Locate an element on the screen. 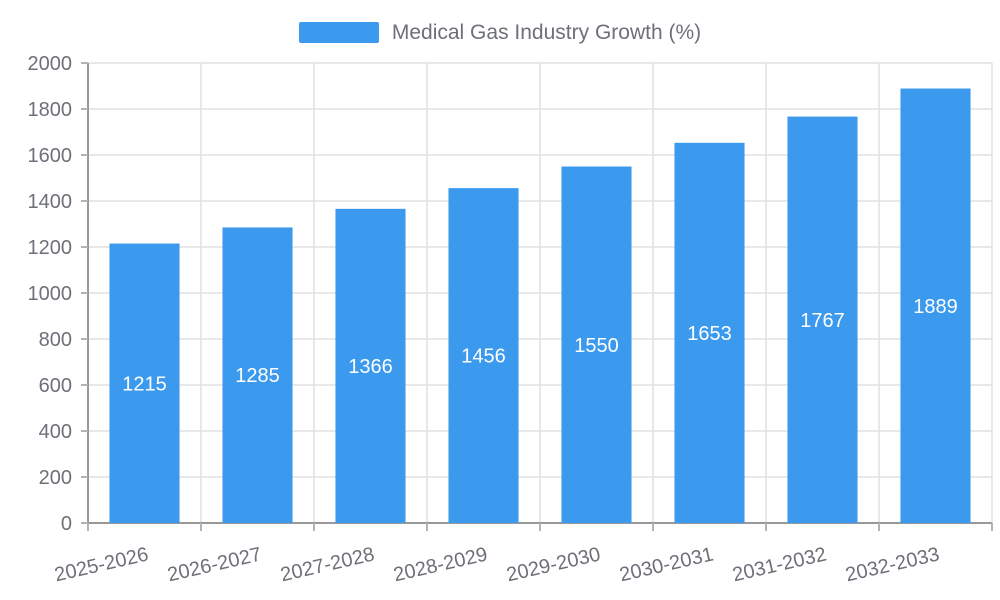 This screenshot has width=1000, height=600. x-tick-label: 2029-2030 is located at coordinates (553, 564).